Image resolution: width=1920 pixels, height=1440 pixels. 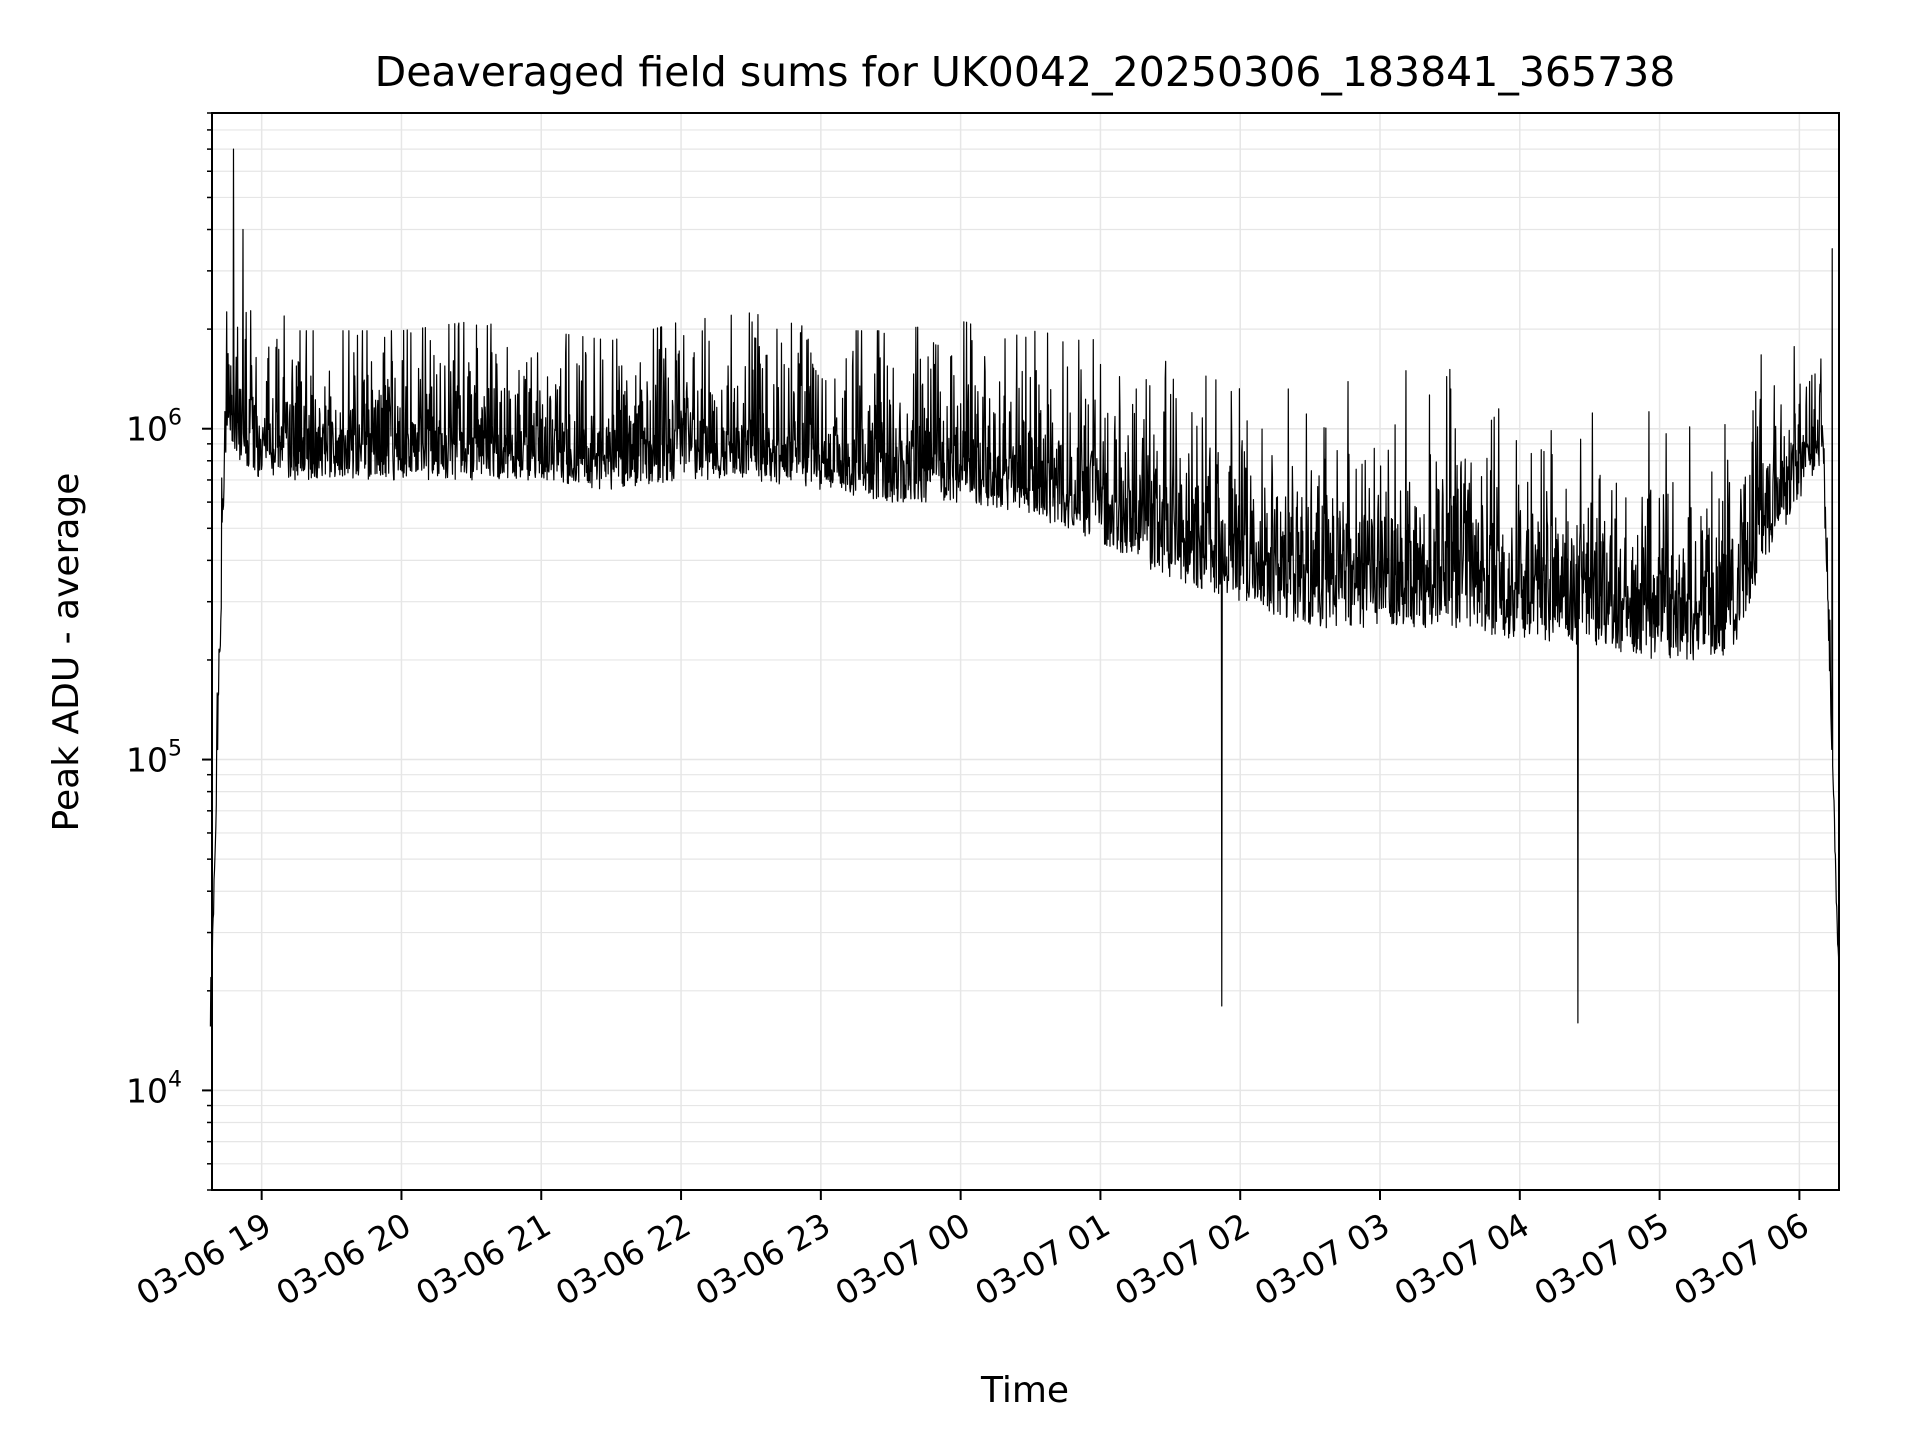 I want to click on y-tick-label-exponent: 5, so click(x=175, y=749).